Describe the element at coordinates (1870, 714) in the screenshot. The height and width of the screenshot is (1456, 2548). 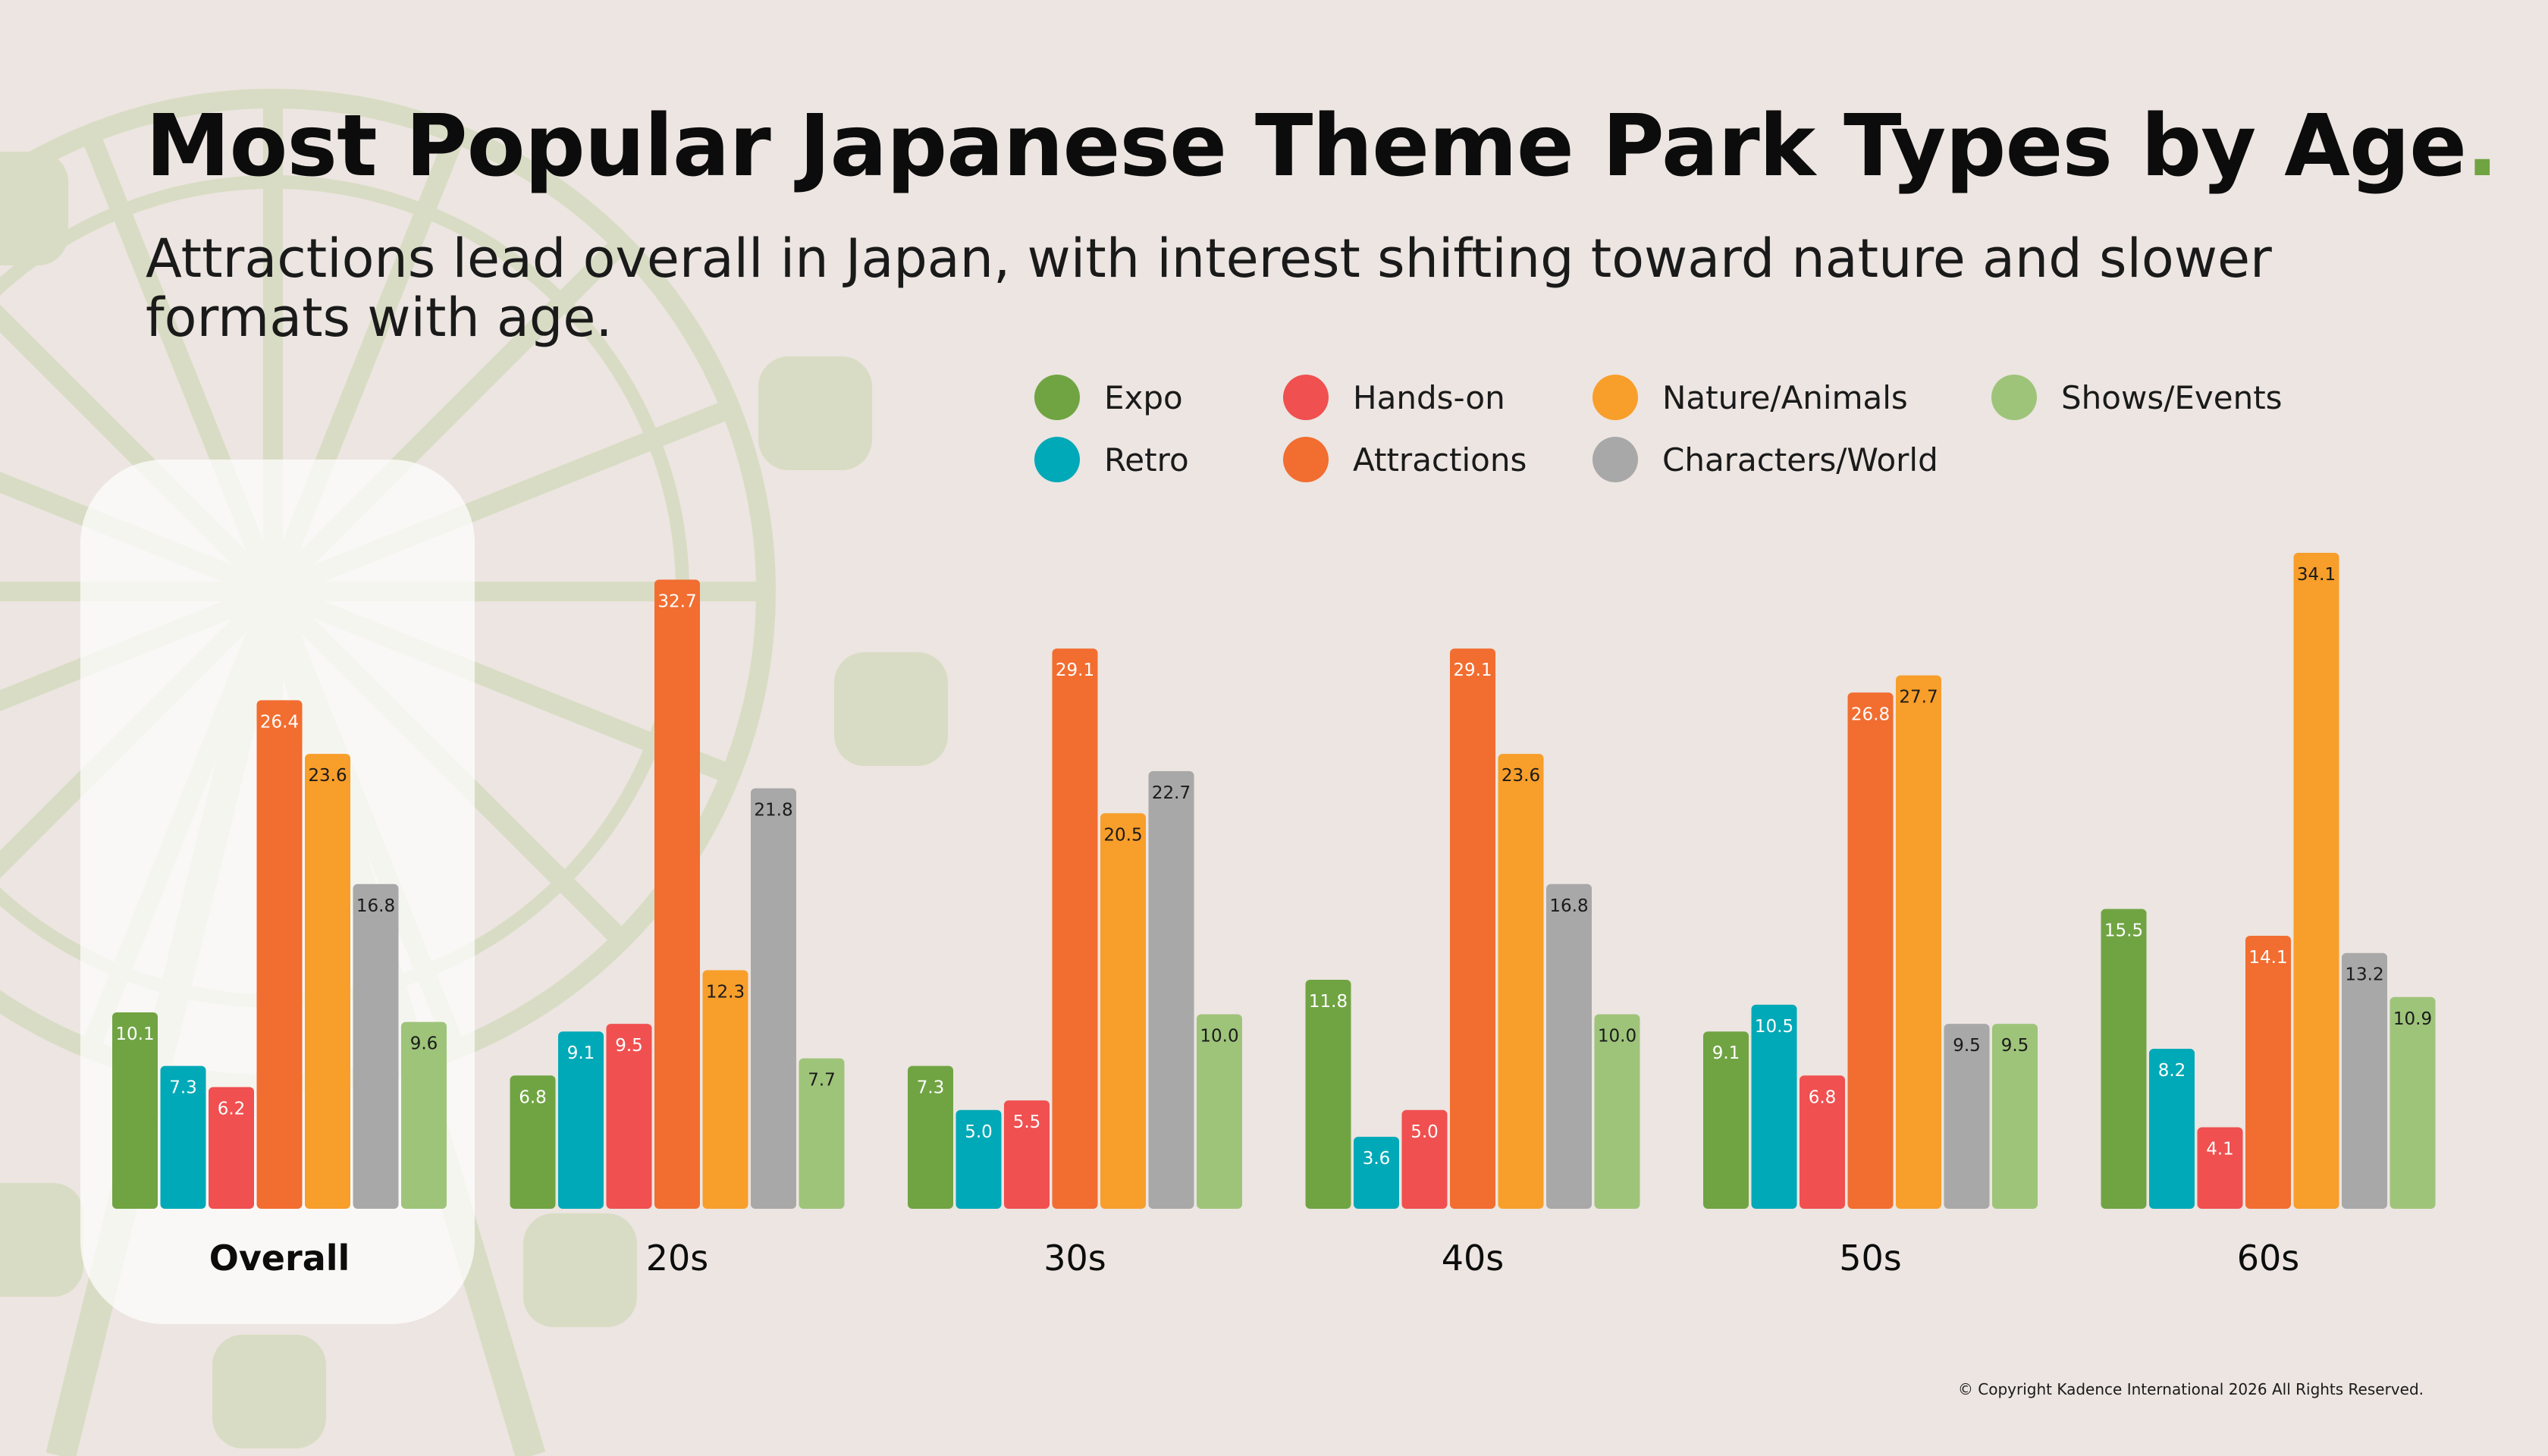
I see `data-label-50s-attractions: 26.8` at that location.